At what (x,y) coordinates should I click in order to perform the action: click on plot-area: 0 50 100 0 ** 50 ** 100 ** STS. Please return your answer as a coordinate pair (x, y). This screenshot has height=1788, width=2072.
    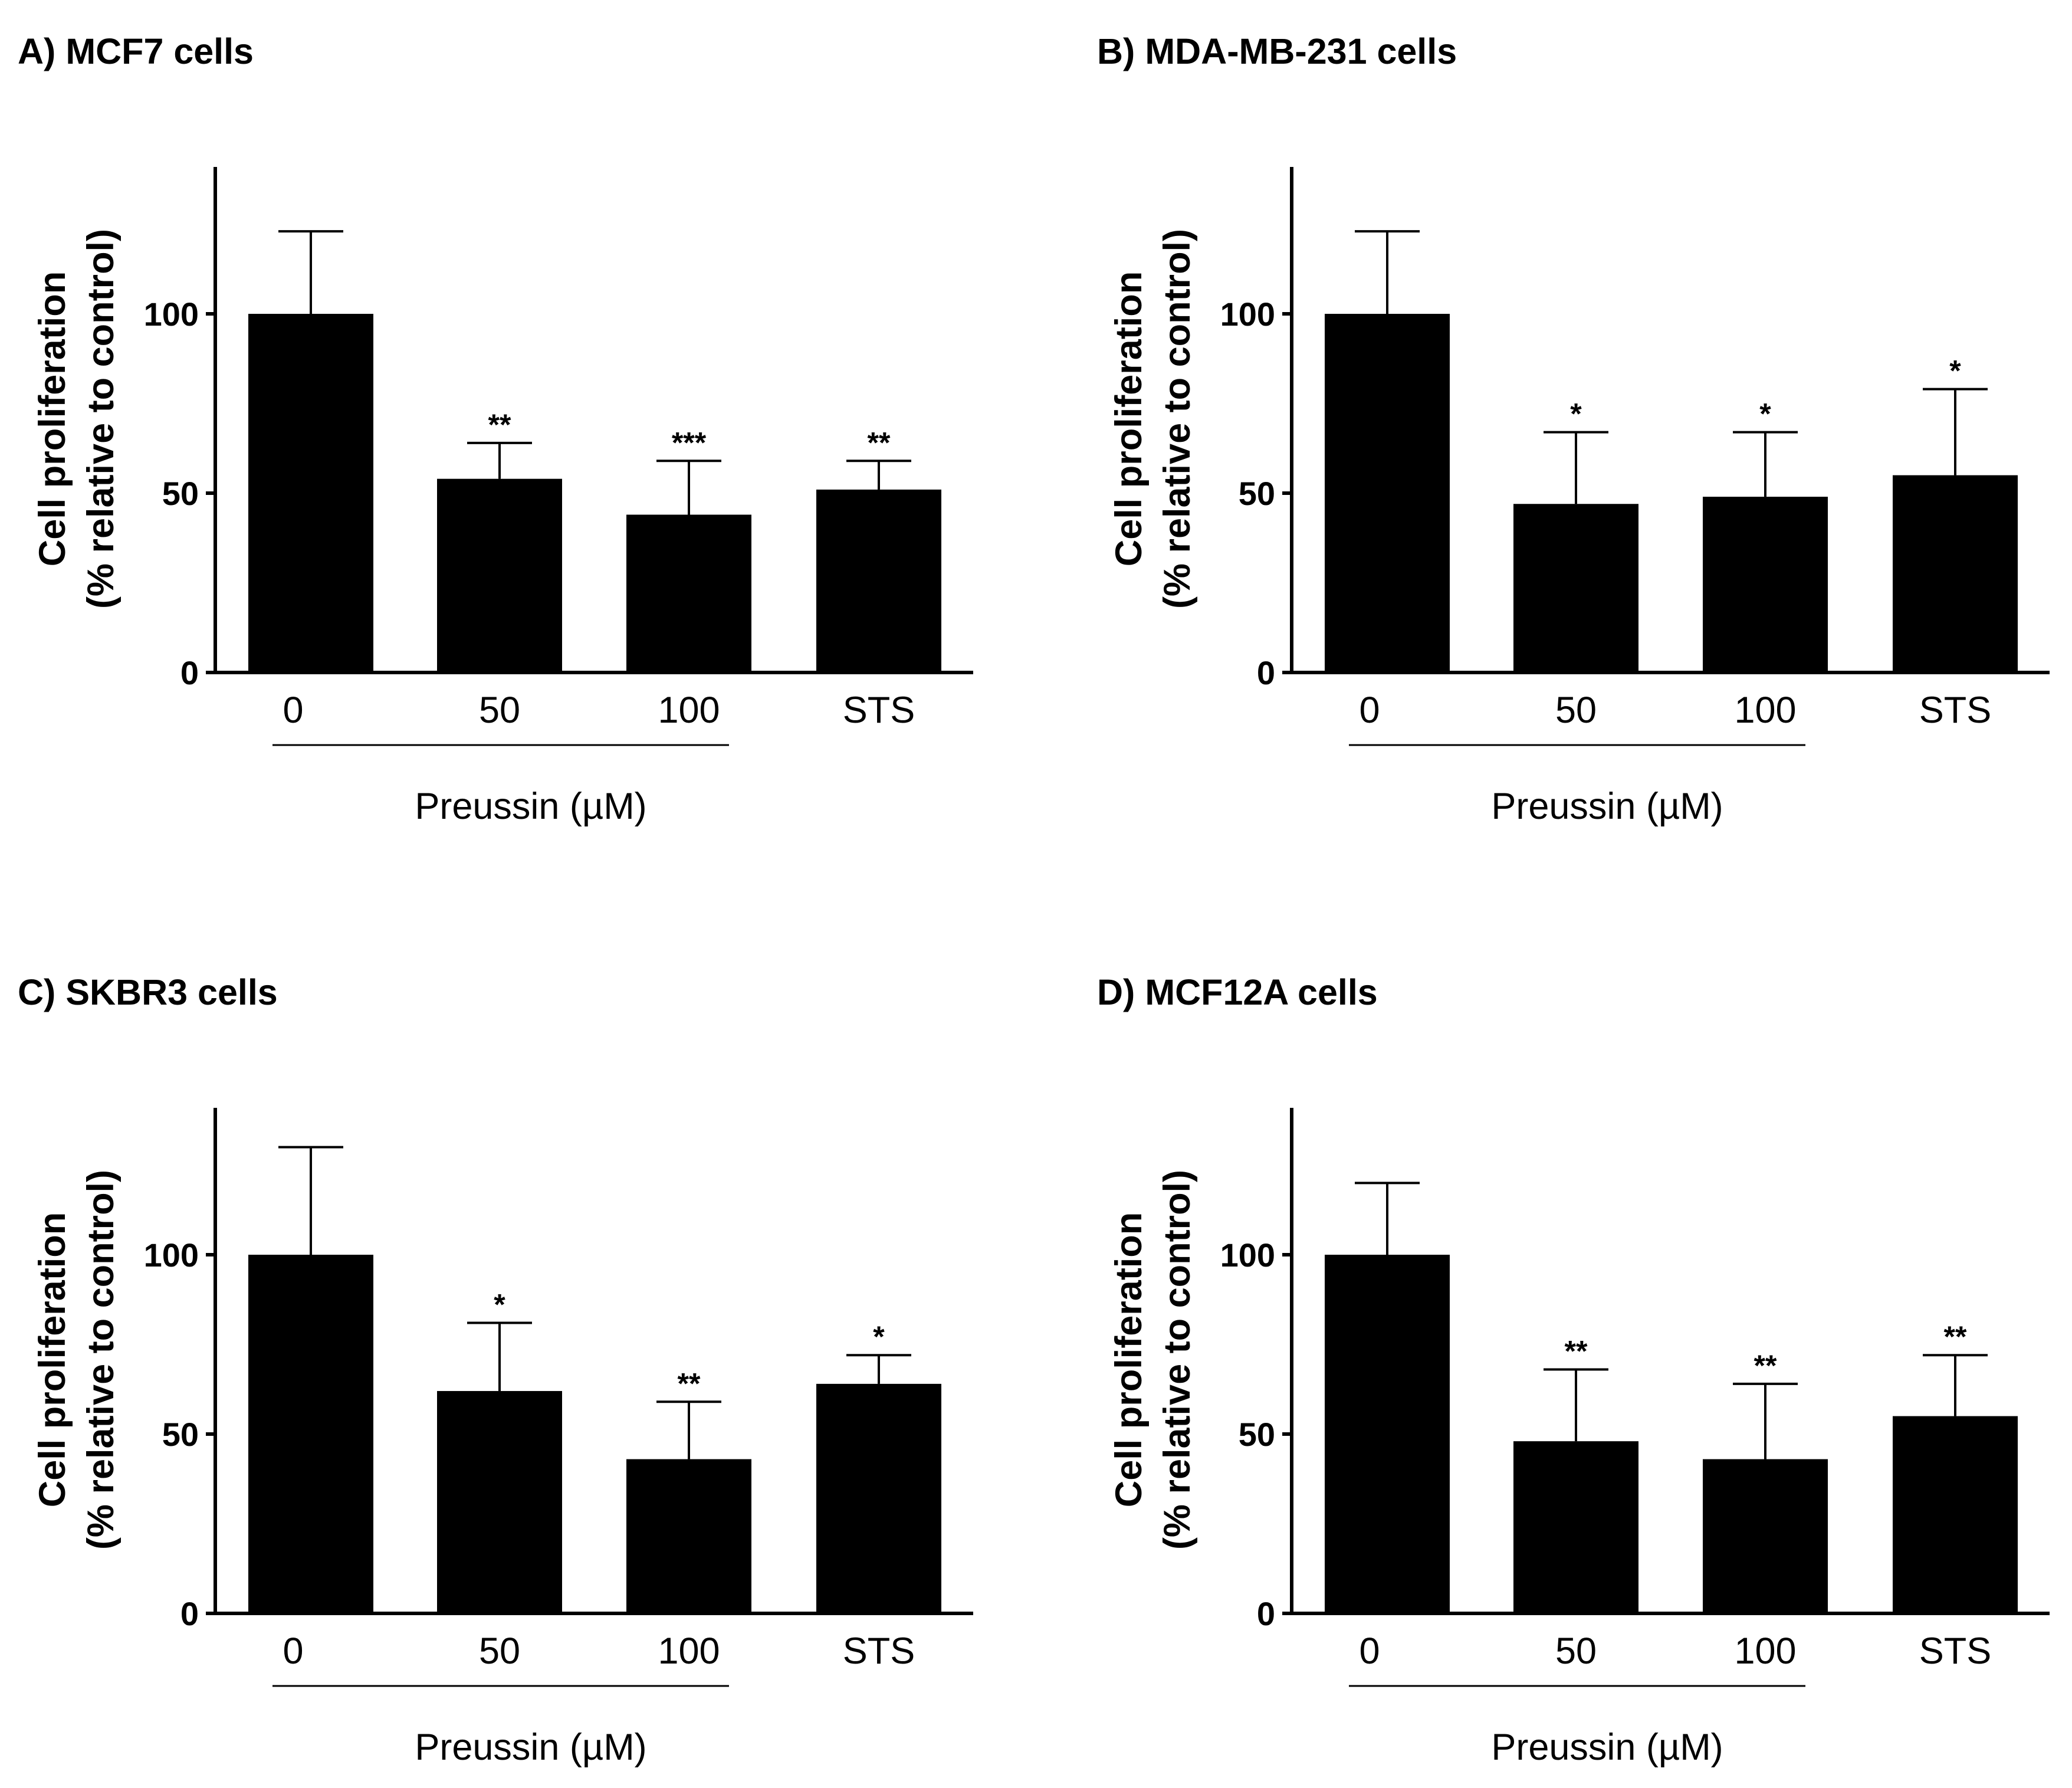
    Looking at the image, I should click on (1635, 1398).